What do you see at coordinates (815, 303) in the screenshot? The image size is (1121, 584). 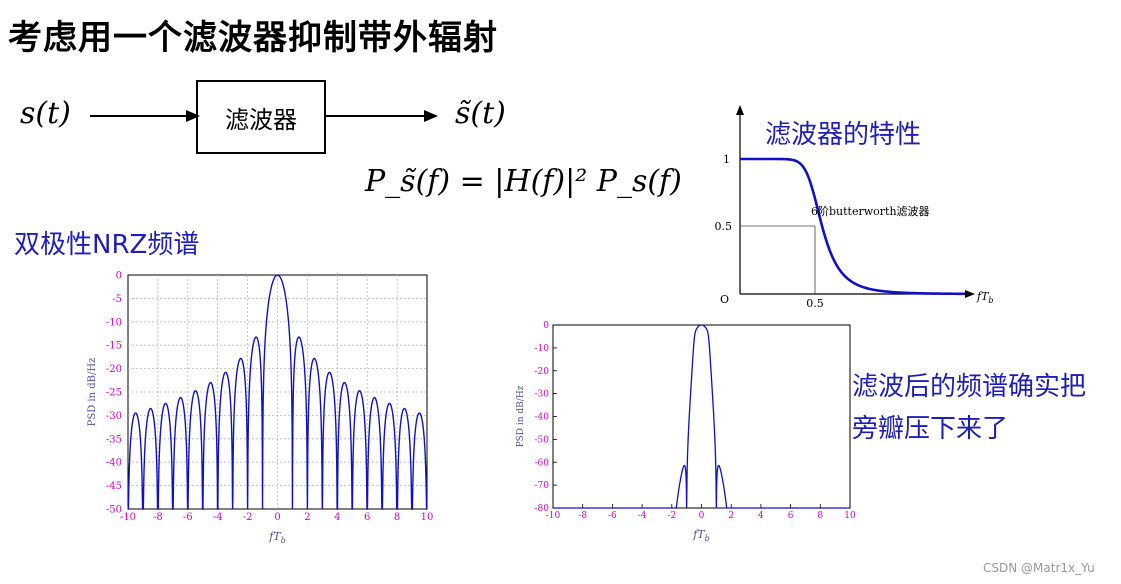 I see `bw-x-tick-label: 0.5` at bounding box center [815, 303].